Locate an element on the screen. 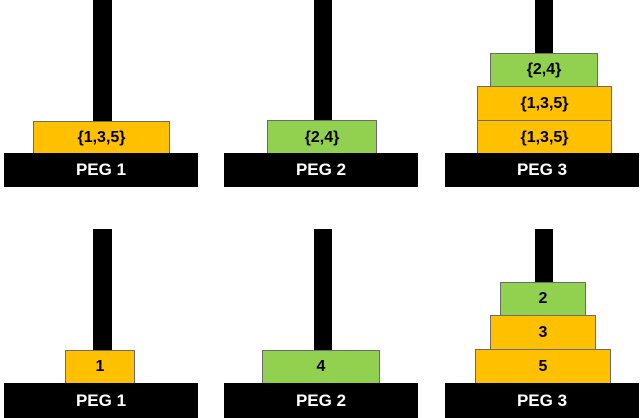  disk-label: 3 is located at coordinates (543, 332).